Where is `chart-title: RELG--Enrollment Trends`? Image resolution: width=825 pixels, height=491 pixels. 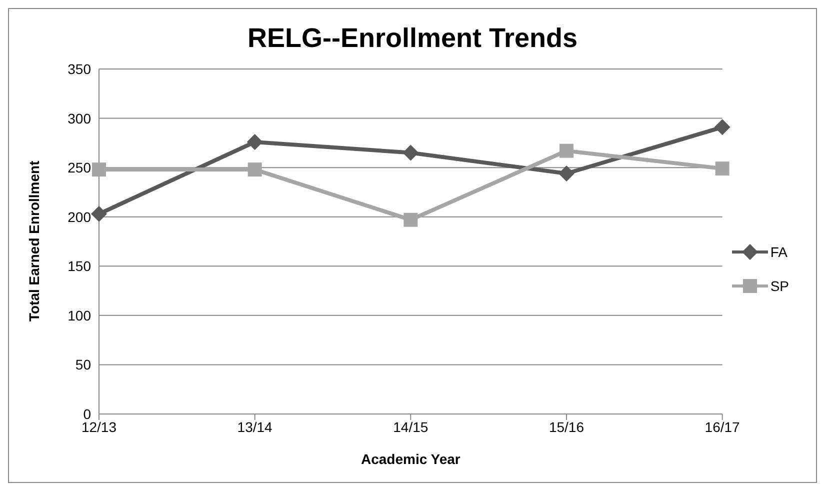
chart-title: RELG--Enrollment Trends is located at coordinates (412, 39).